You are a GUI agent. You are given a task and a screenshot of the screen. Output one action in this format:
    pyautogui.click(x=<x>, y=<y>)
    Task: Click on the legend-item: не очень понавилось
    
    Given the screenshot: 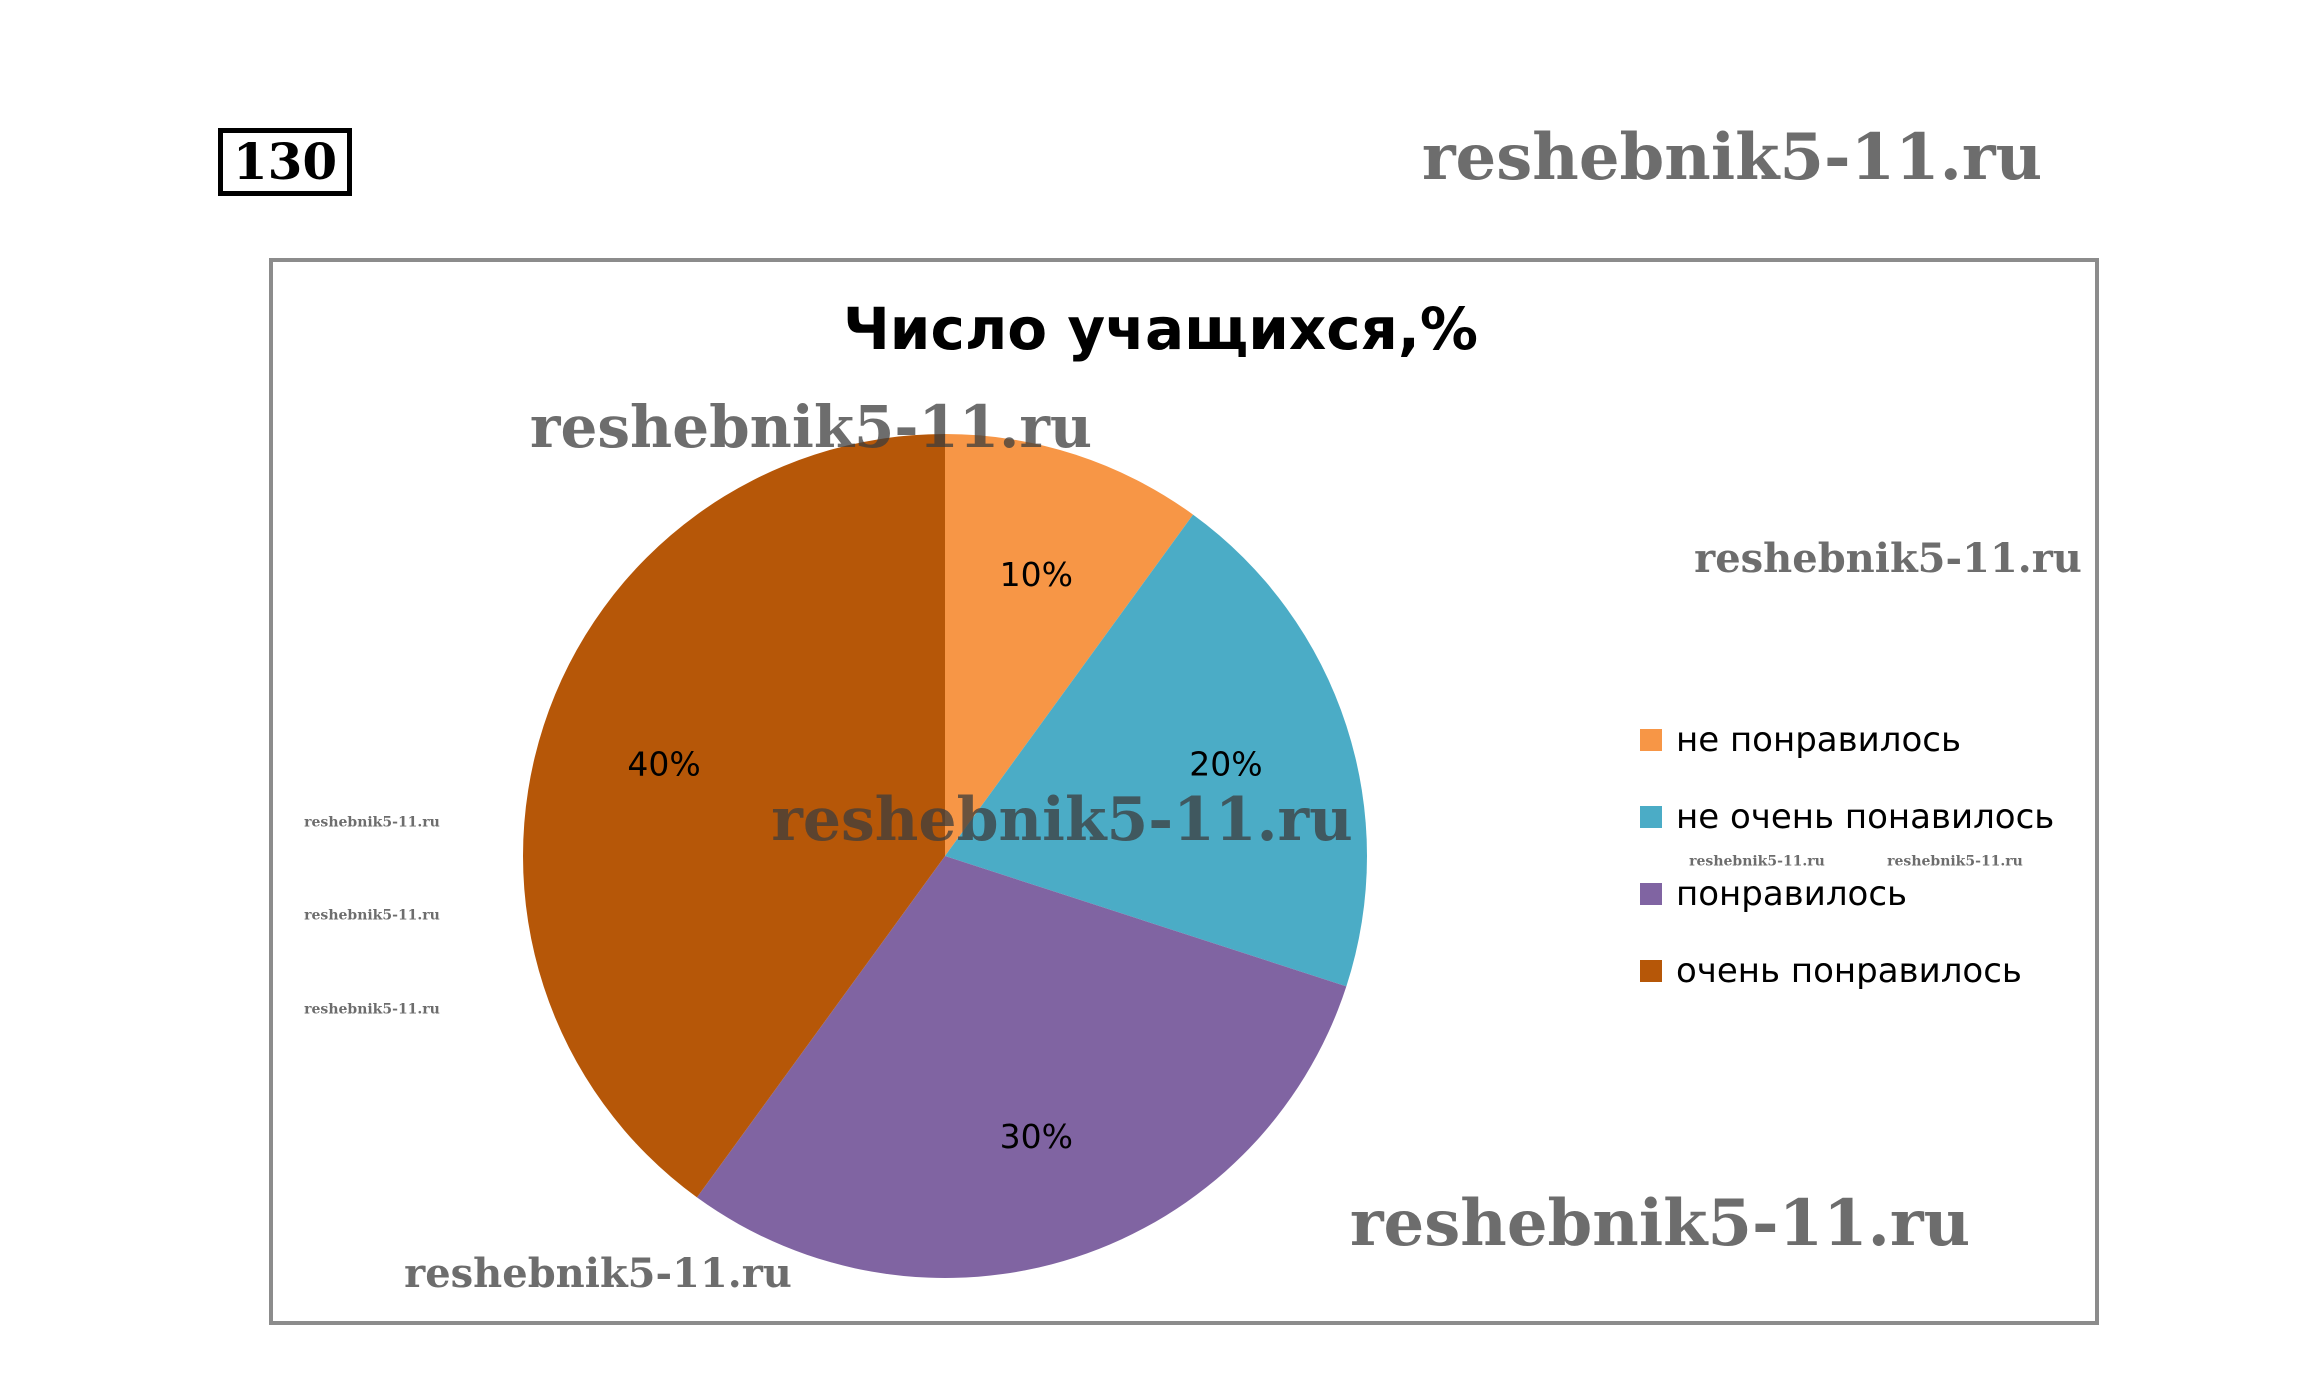 What is the action you would take?
    pyautogui.click(x=1847, y=817)
    